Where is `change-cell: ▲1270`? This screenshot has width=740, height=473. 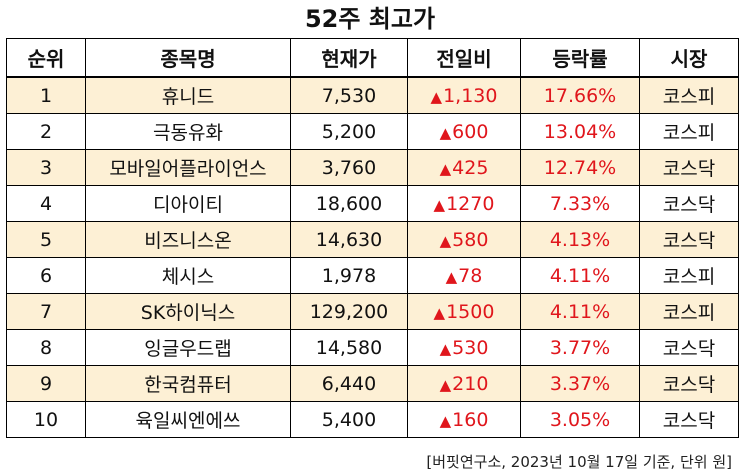
change-cell: ▲1270 is located at coordinates (464, 203).